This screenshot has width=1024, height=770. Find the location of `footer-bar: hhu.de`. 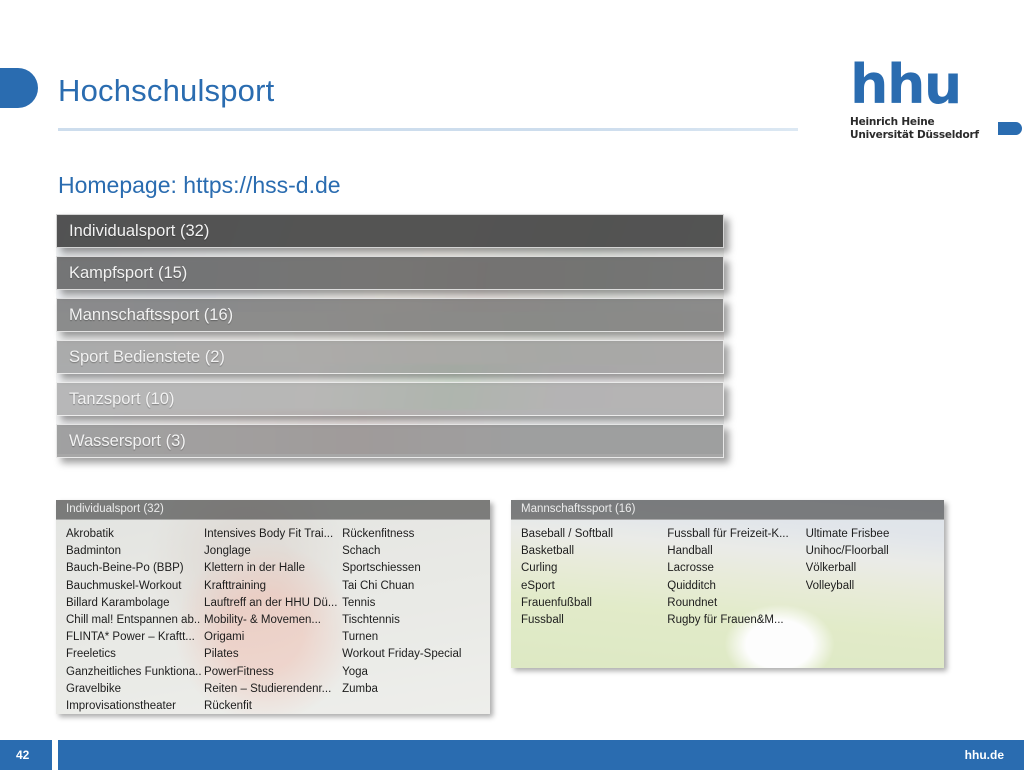

footer-bar: hhu.de is located at coordinates (541, 755).